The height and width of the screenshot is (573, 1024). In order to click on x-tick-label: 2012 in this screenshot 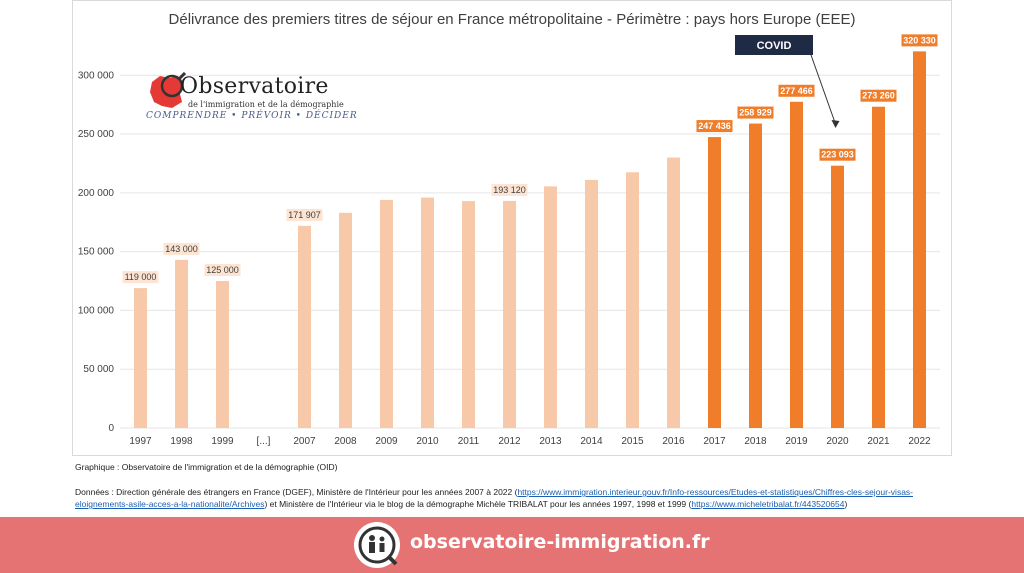, I will do `click(509, 441)`.